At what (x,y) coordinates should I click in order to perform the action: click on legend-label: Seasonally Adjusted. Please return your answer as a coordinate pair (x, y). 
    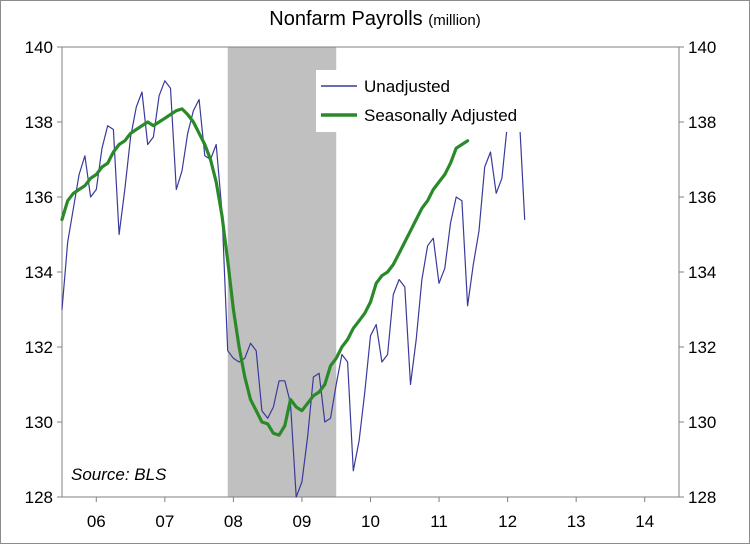
    Looking at the image, I should click on (440, 115).